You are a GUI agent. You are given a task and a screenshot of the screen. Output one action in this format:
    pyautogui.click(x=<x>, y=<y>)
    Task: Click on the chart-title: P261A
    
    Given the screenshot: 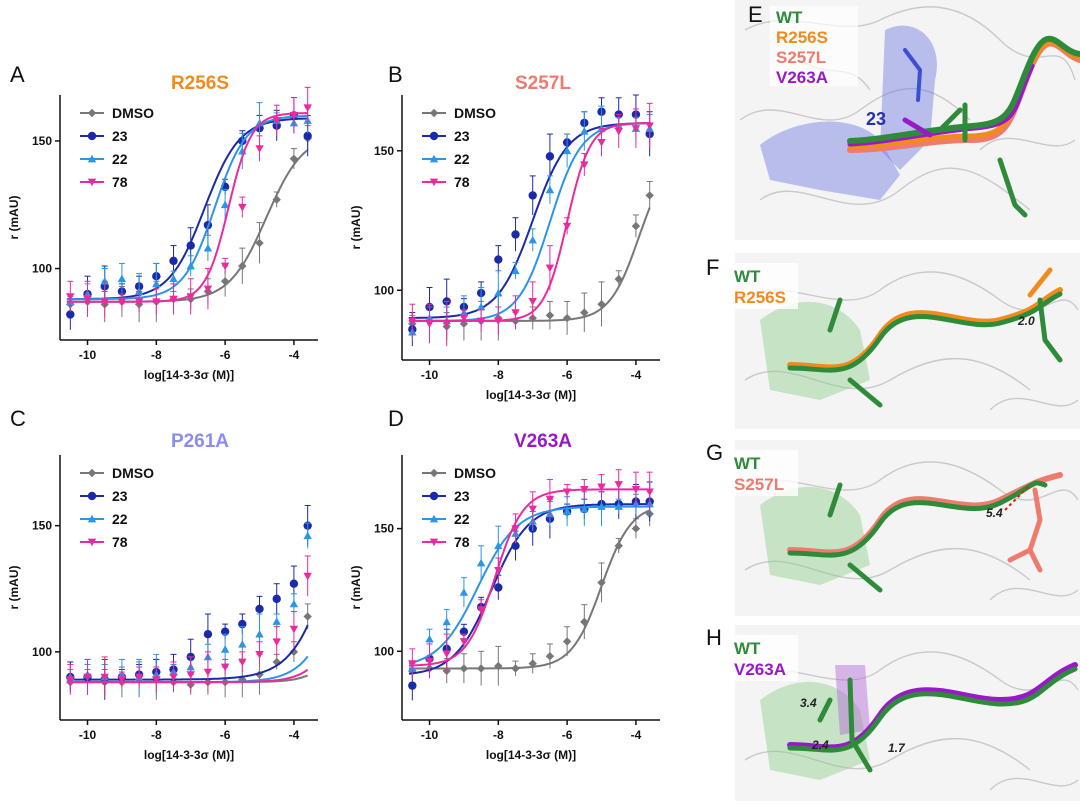 What is the action you would take?
    pyautogui.click(x=200, y=441)
    